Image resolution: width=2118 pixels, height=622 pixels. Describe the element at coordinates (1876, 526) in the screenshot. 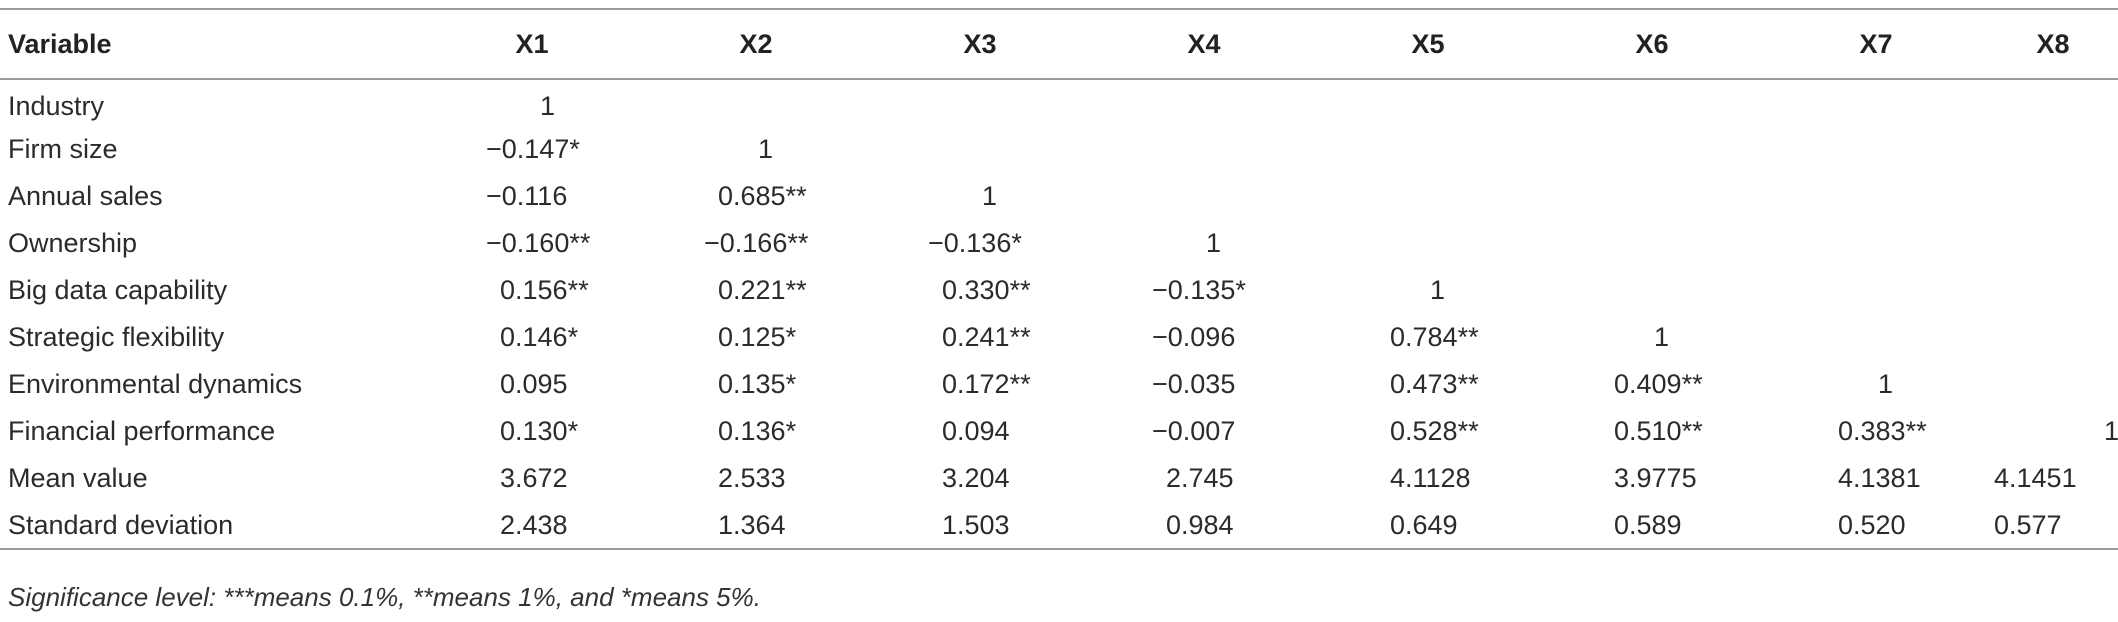

I see `cell-x7: 0.520` at that location.